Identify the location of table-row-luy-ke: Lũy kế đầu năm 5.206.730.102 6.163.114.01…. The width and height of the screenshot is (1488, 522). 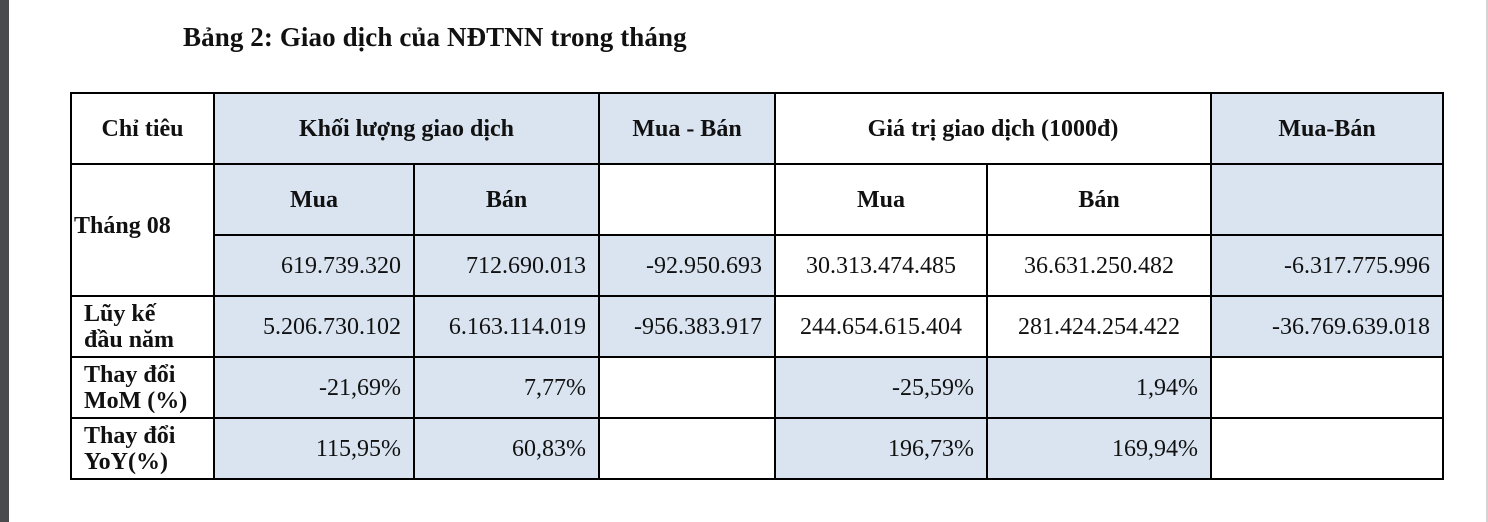
(757, 326).